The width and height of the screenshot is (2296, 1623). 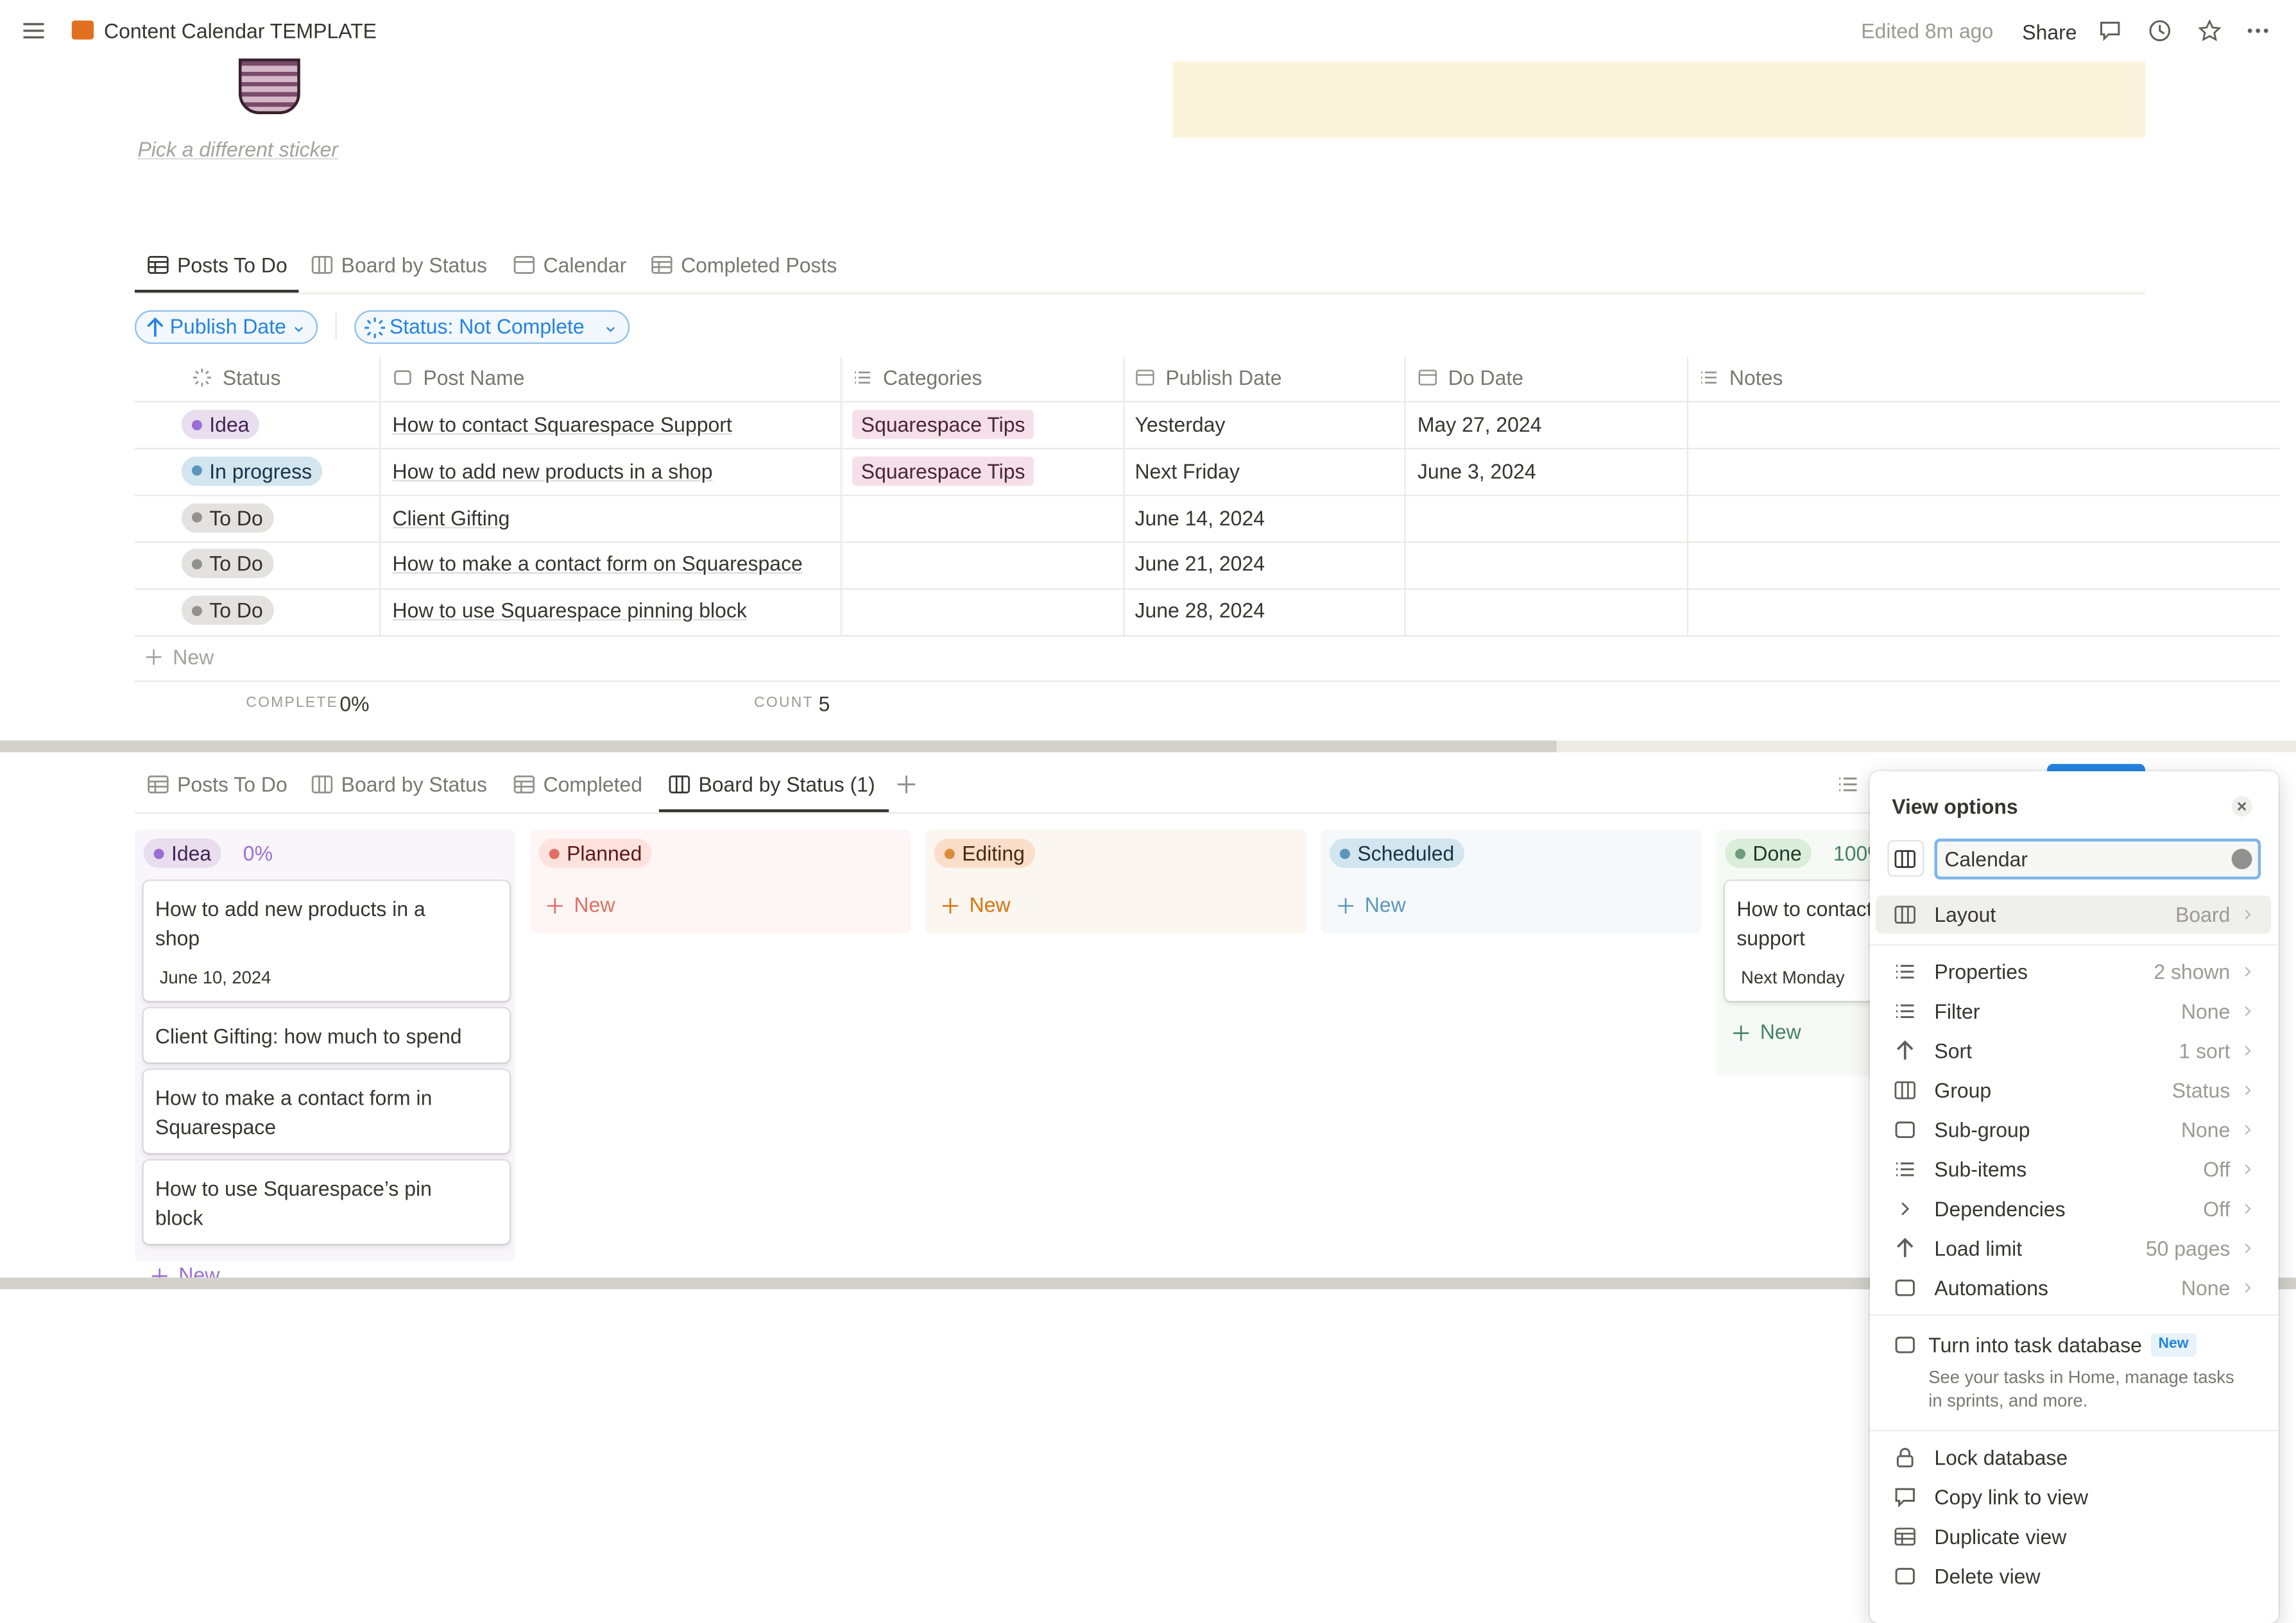 What do you see at coordinates (2097, 859) in the screenshot?
I see `view-name-input: Calendar` at bounding box center [2097, 859].